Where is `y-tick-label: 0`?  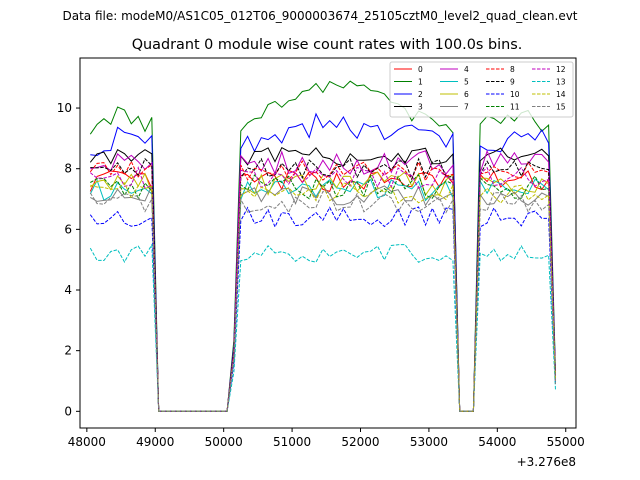
y-tick-label: 0 is located at coordinates (68, 411).